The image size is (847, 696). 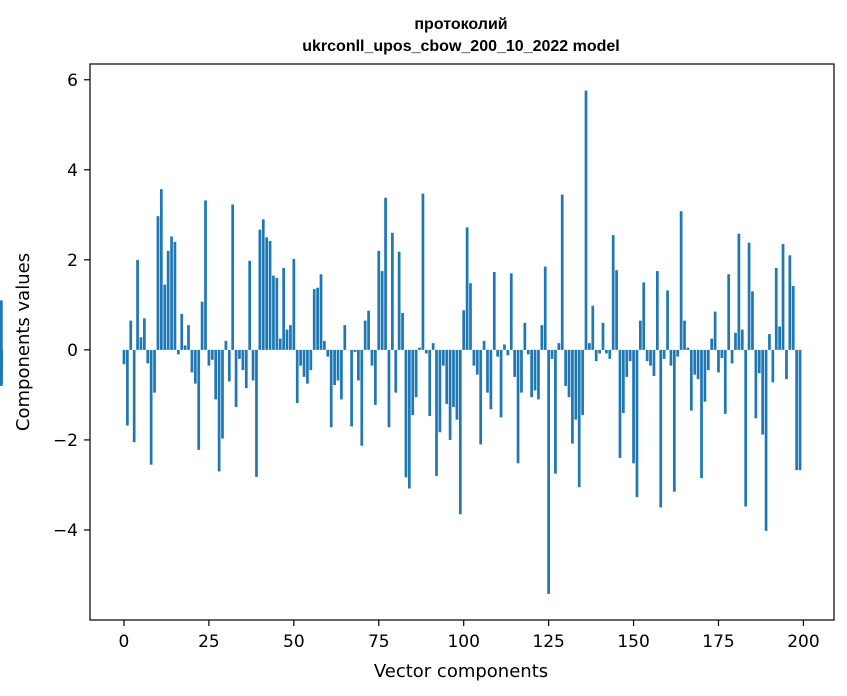 What do you see at coordinates (718, 642) in the screenshot?
I see `x-tick-label: 175` at bounding box center [718, 642].